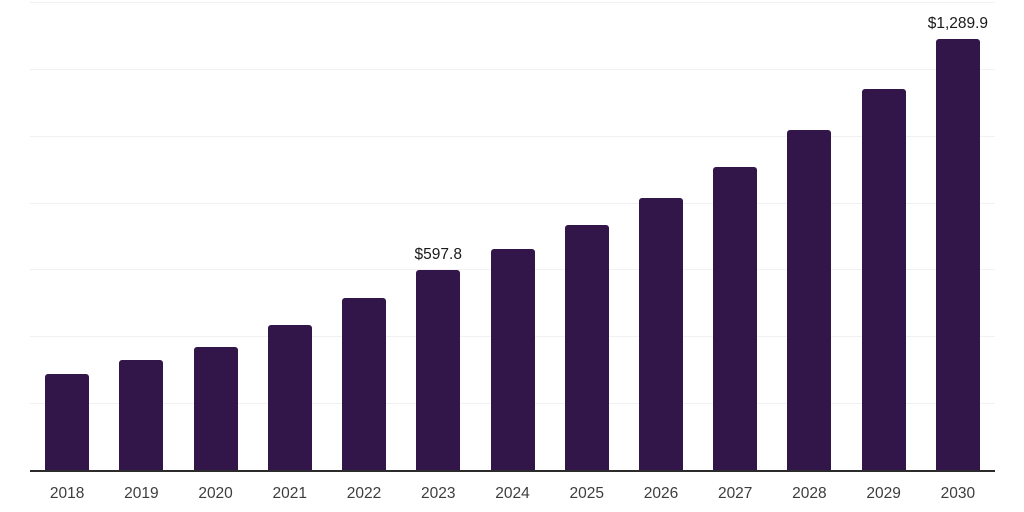 This screenshot has width=1024, height=512. I want to click on bar-2028, so click(809, 300).